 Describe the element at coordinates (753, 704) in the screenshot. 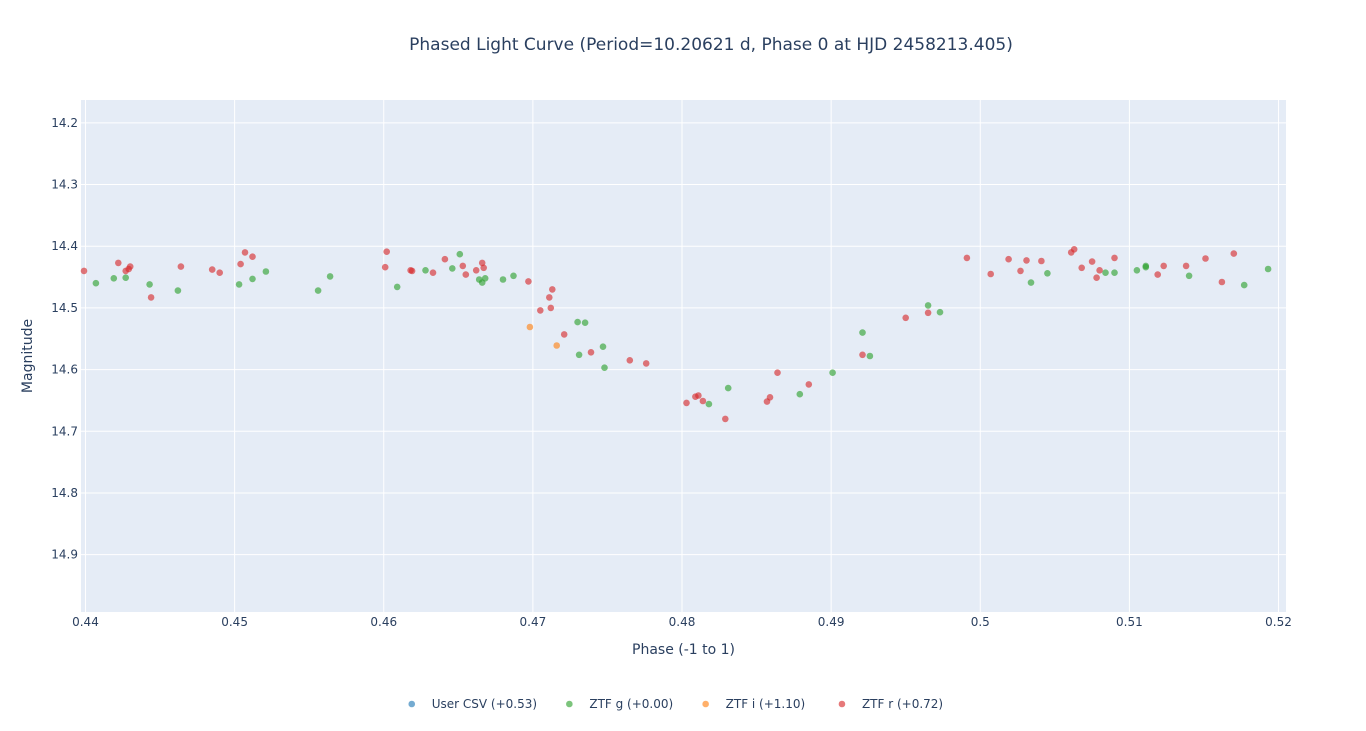

I see `legend-item: ZTF i (+1.10)` at that location.